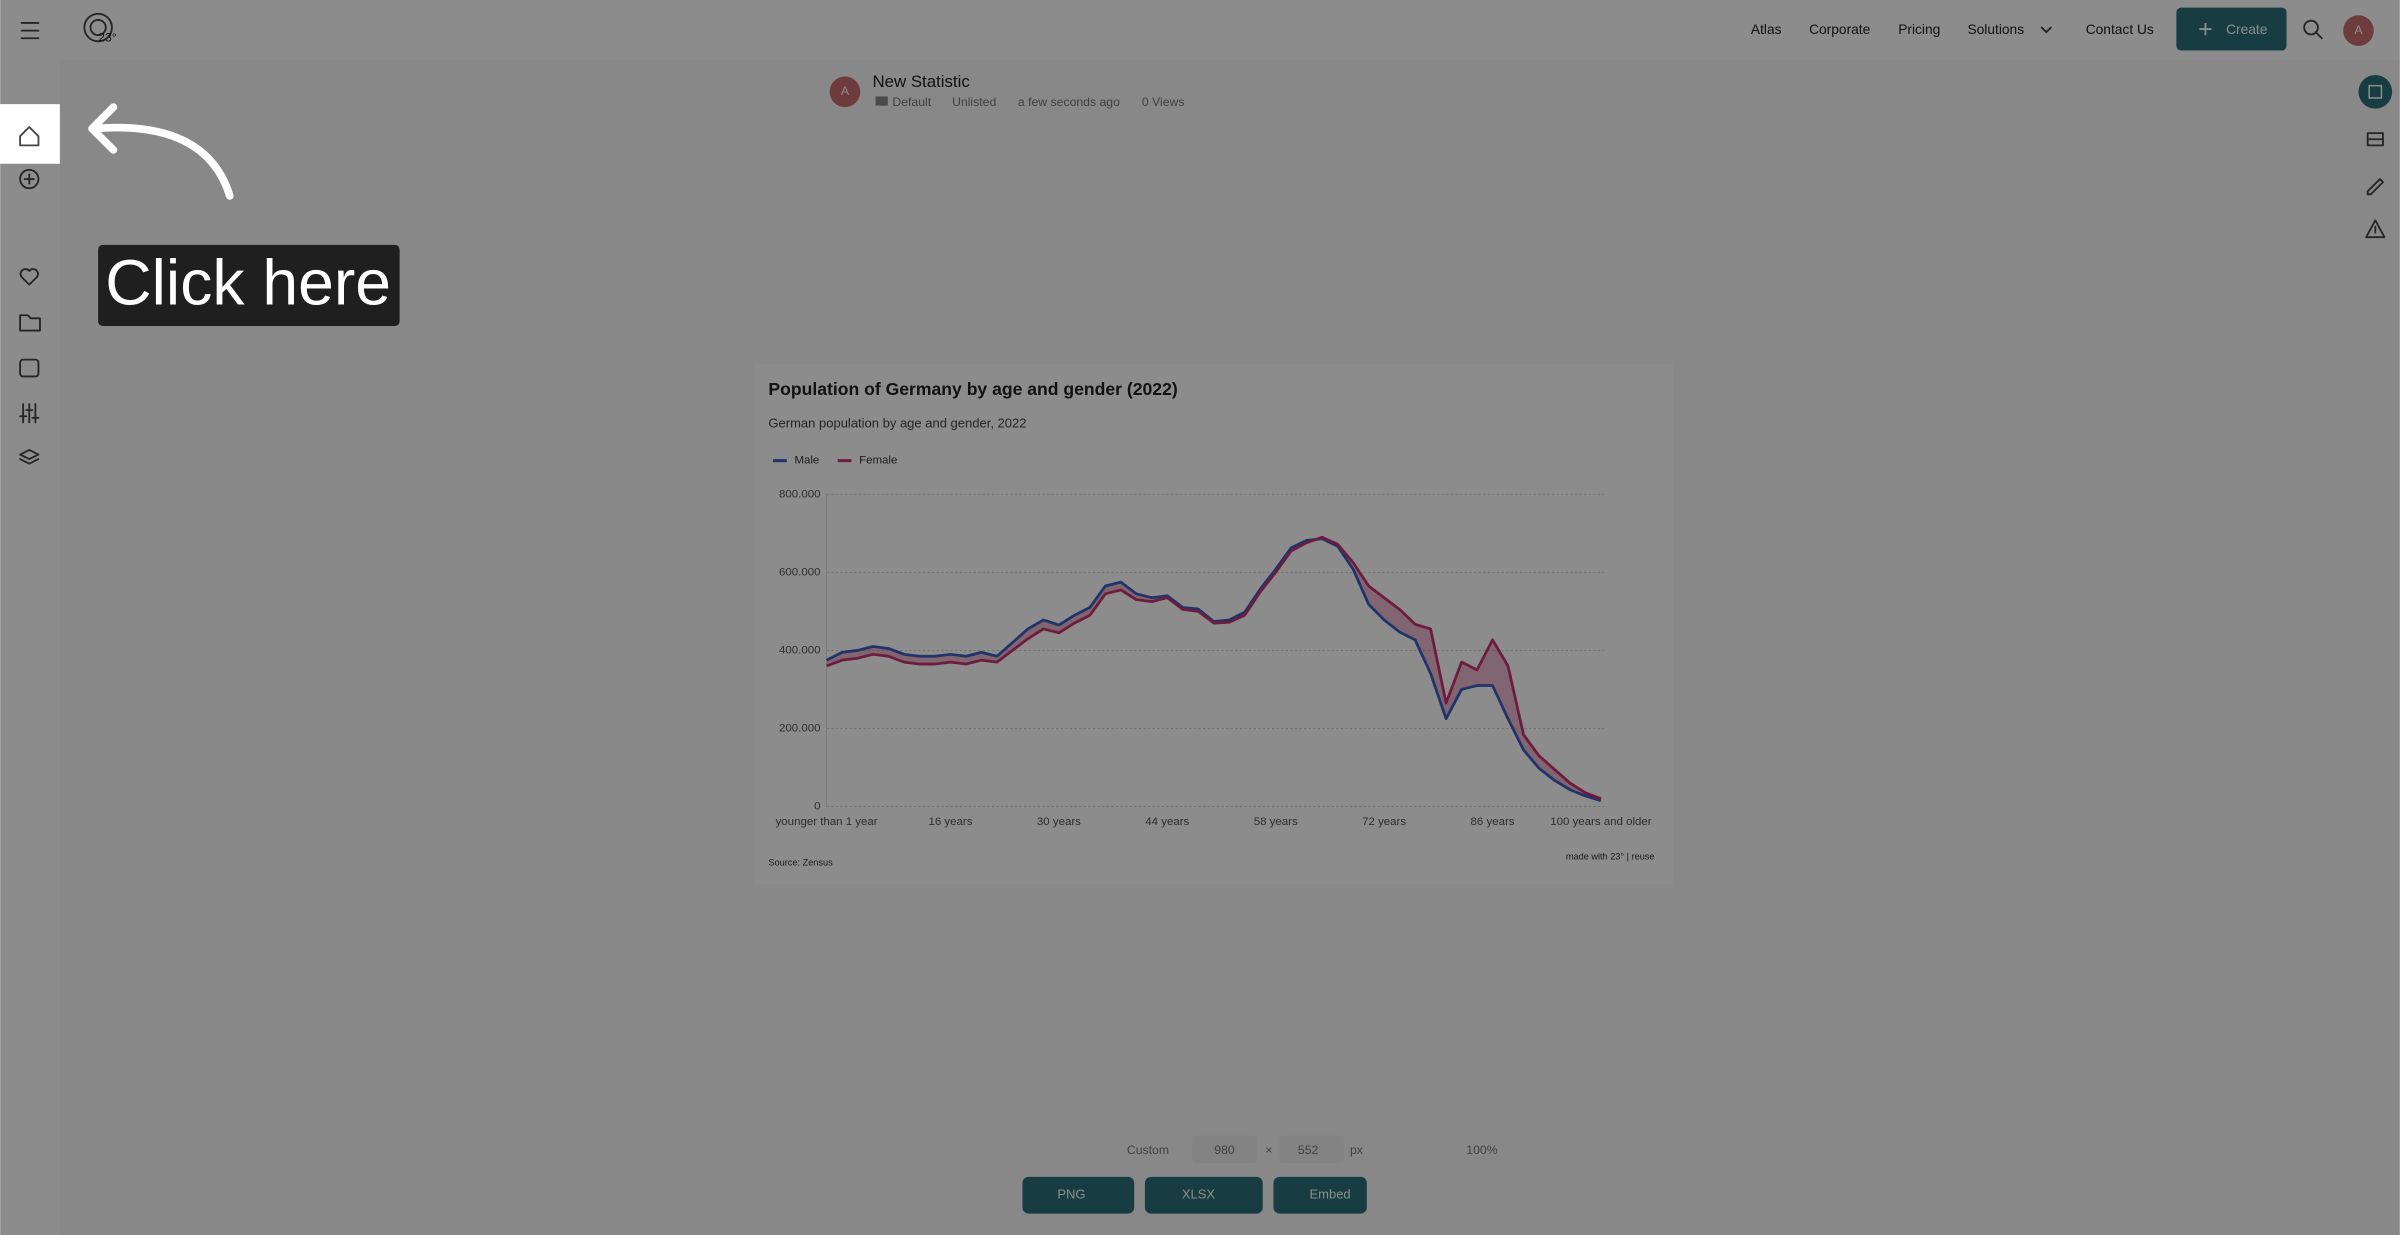 The height and width of the screenshot is (1235, 2400). Describe the element at coordinates (30, 323) in the screenshot. I see `folder-icon` at that location.